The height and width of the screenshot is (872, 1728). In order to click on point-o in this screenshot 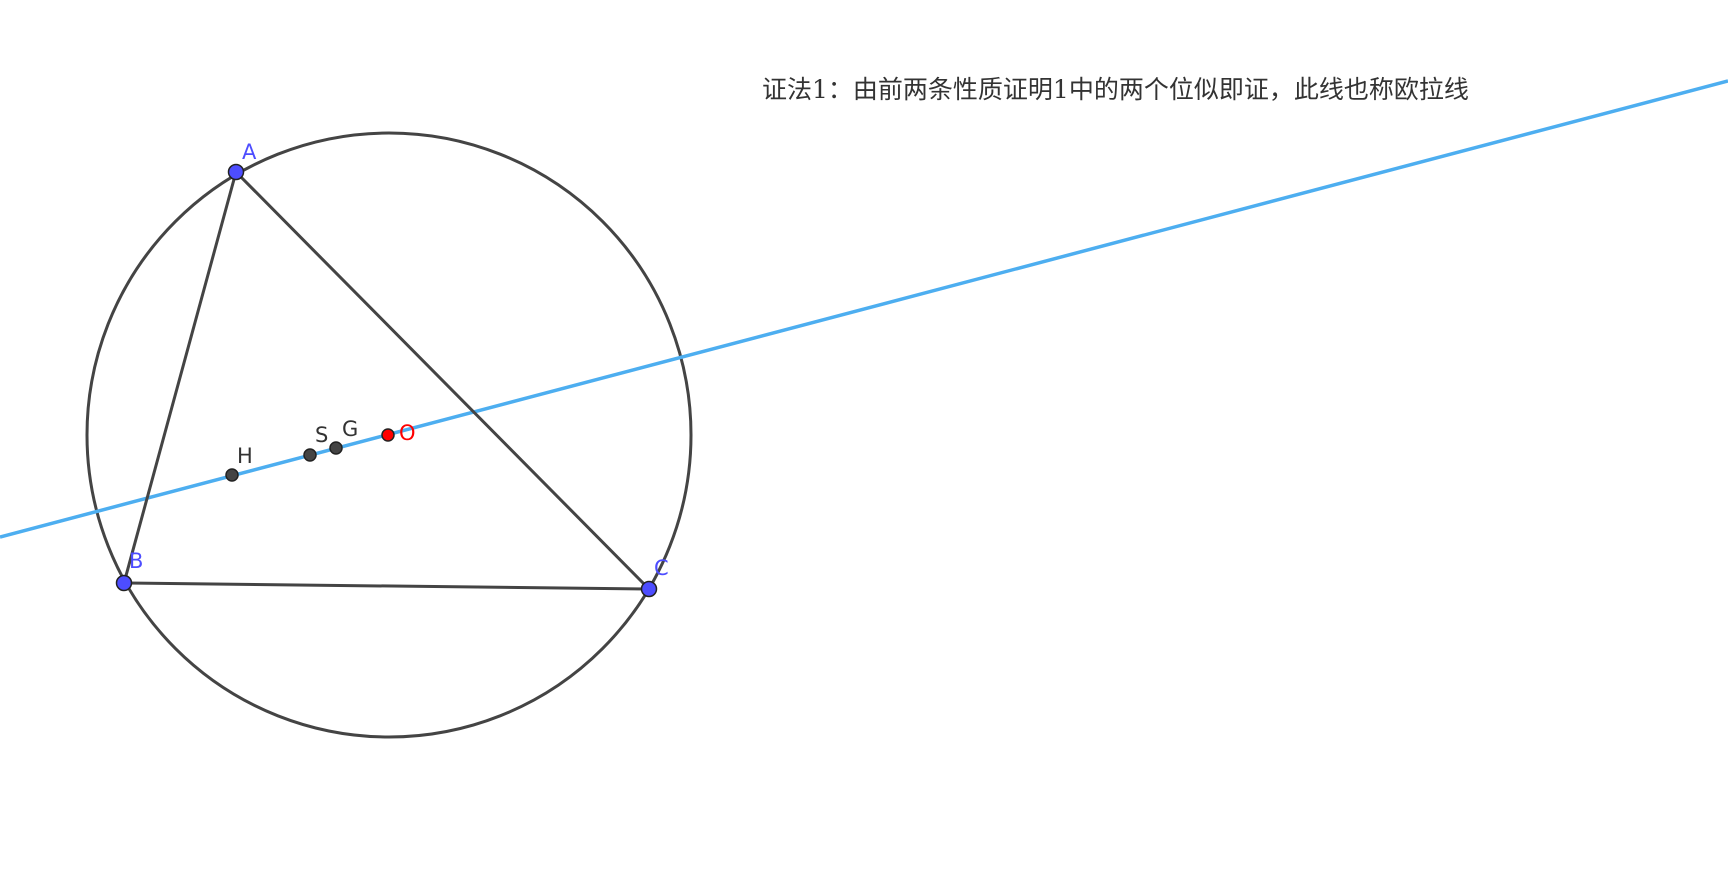, I will do `click(388, 435)`.